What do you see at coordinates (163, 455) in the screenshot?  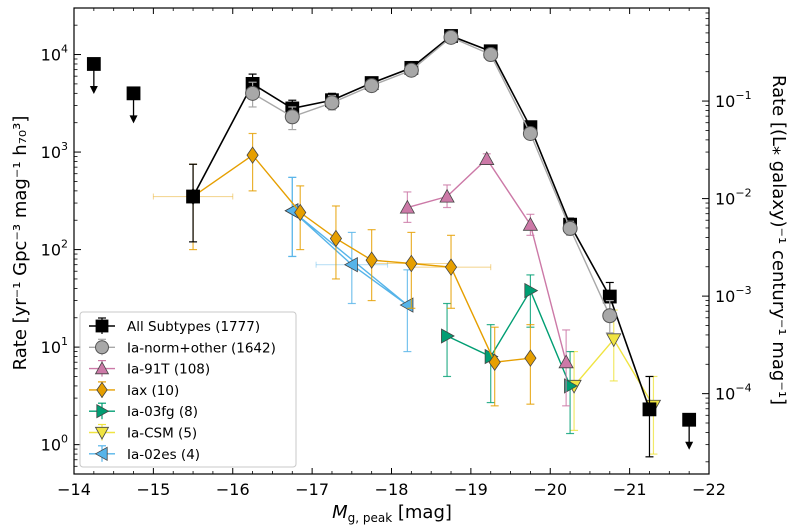 I see `legend-label: Ia-02es (4)` at bounding box center [163, 455].